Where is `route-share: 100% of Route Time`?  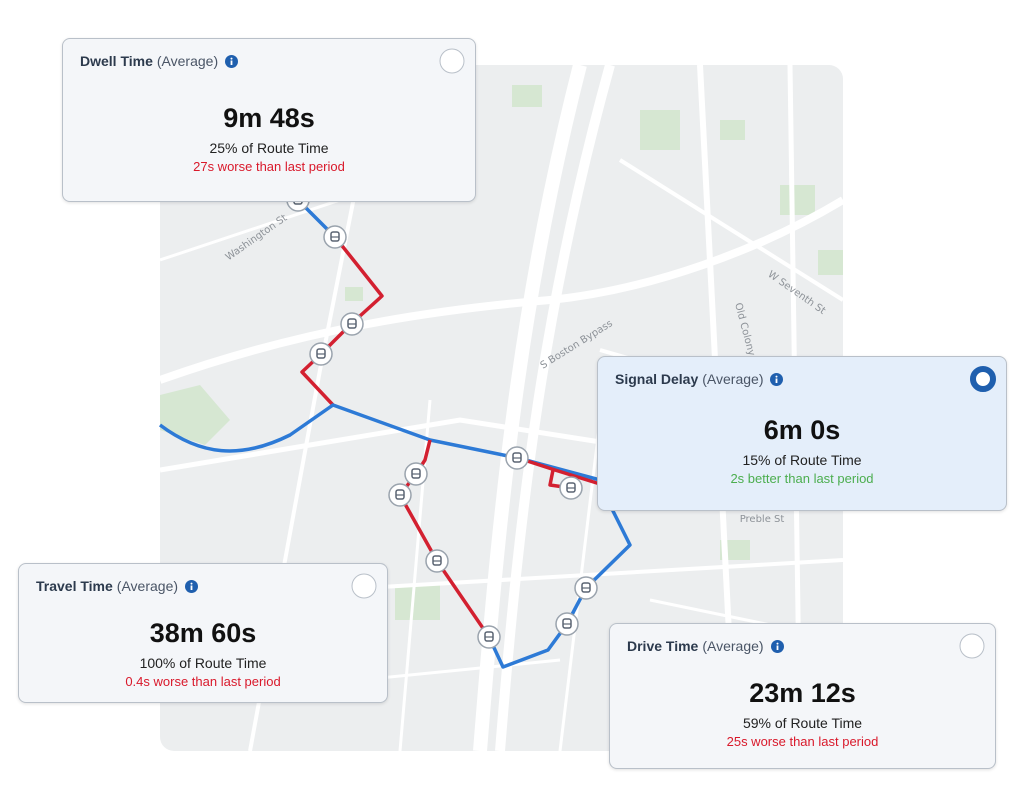 route-share: 100% of Route Time is located at coordinates (203, 663).